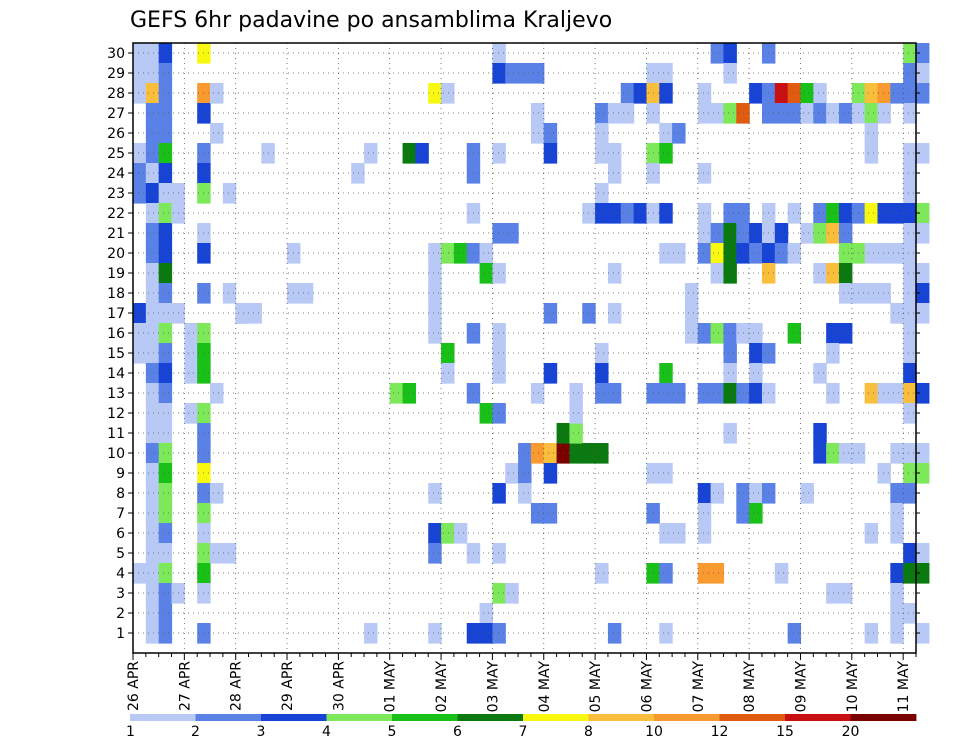  What do you see at coordinates (185, 686) in the screenshot?
I see `x-tick-label: 27 APR` at bounding box center [185, 686].